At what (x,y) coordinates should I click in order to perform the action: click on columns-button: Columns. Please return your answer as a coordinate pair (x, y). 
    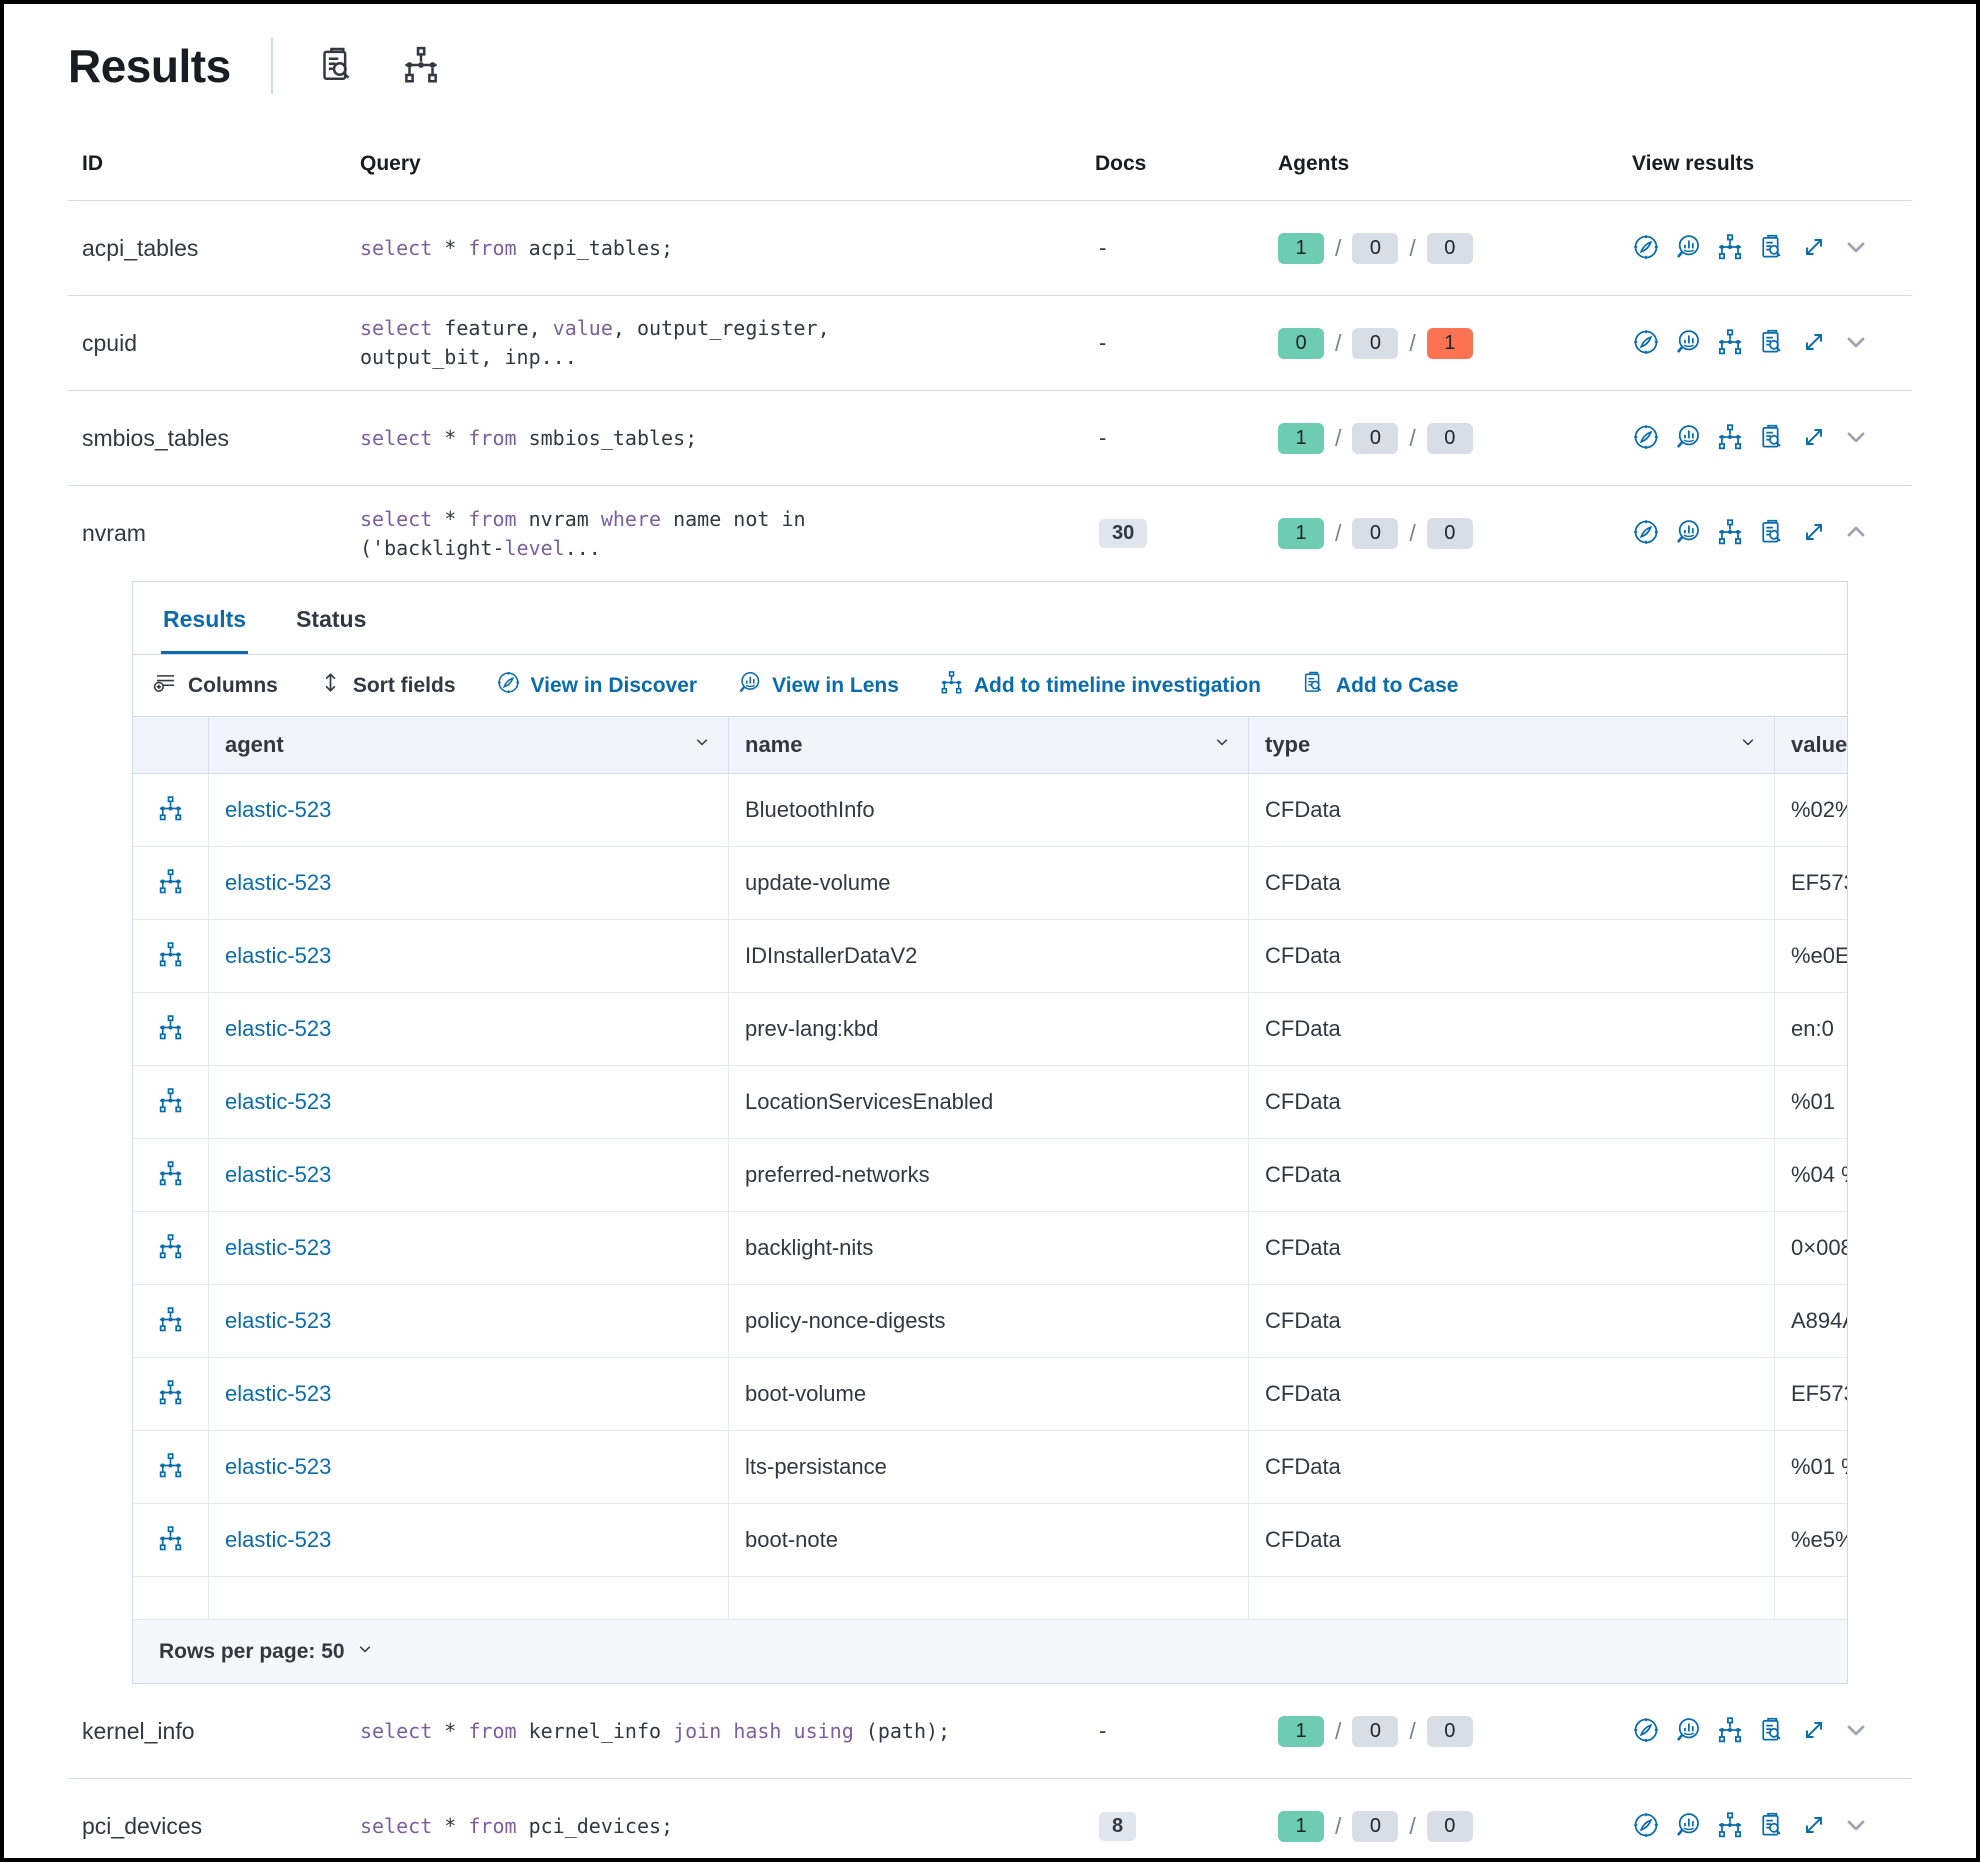
    Looking at the image, I should click on (215, 685).